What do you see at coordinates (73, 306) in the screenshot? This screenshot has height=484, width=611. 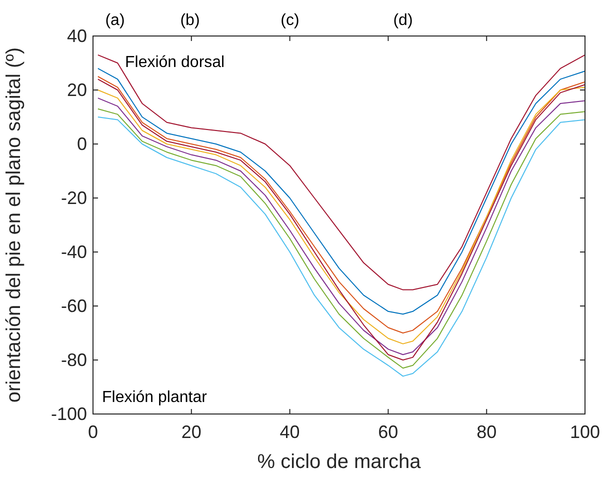 I see `y-tick-label: -60` at bounding box center [73, 306].